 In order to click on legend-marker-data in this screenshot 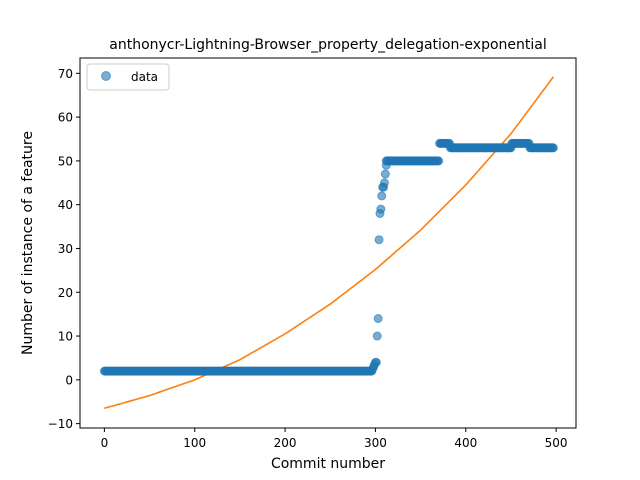, I will do `click(106, 76)`.